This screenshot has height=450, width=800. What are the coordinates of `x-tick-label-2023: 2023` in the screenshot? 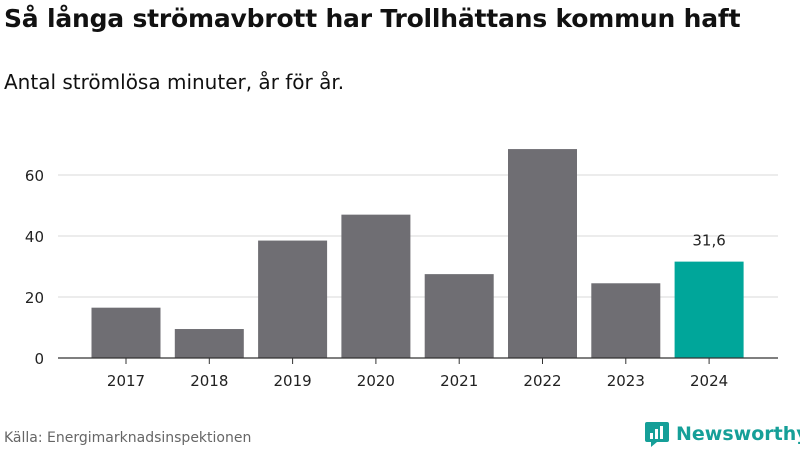 It's located at (626, 381).